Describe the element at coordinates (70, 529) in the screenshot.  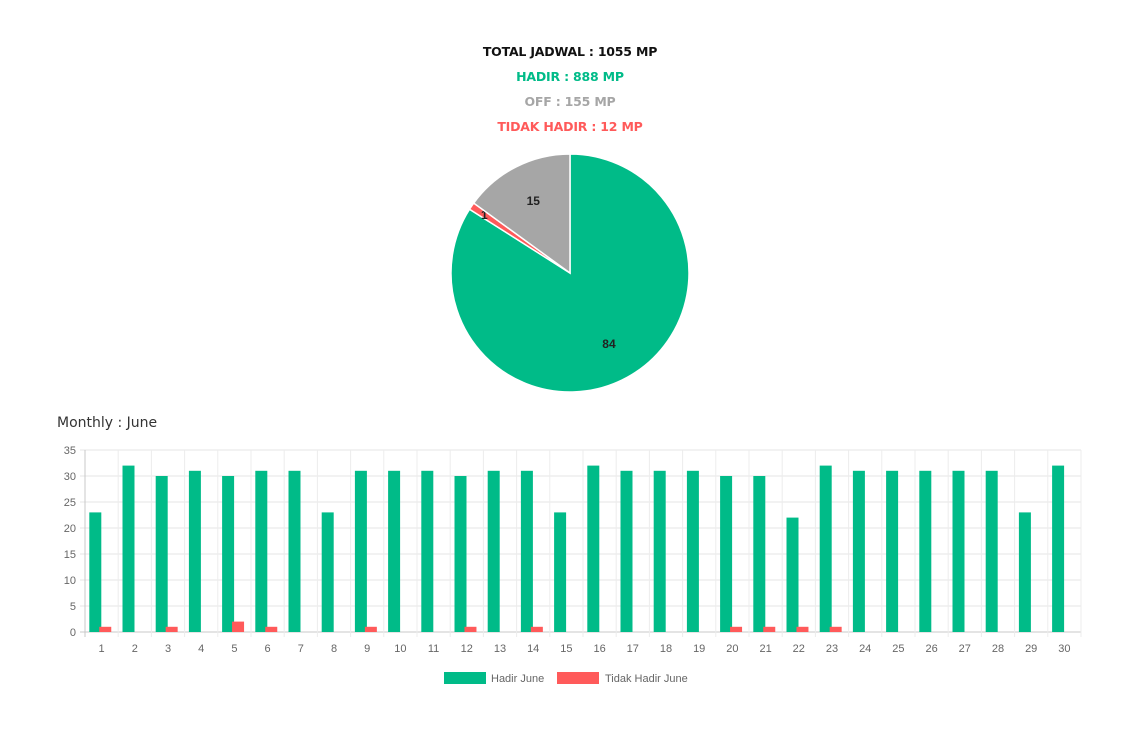
I see `y-tick-label: 20` at that location.